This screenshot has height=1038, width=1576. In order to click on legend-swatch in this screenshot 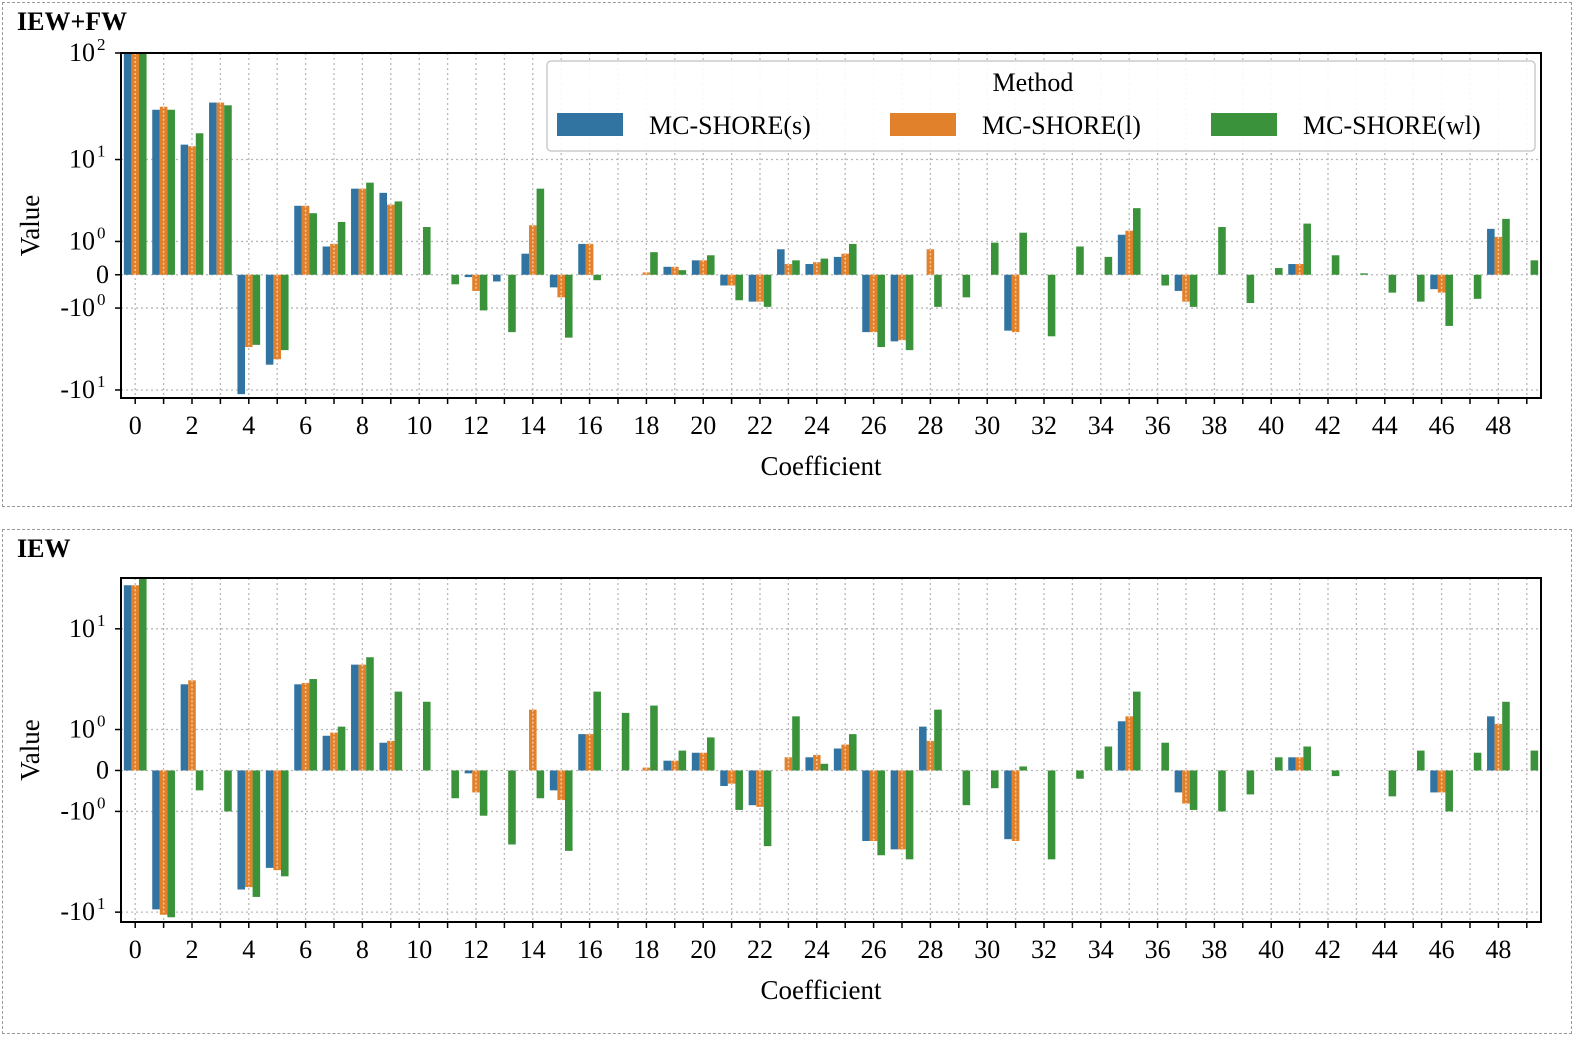, I will do `click(1244, 124)`.